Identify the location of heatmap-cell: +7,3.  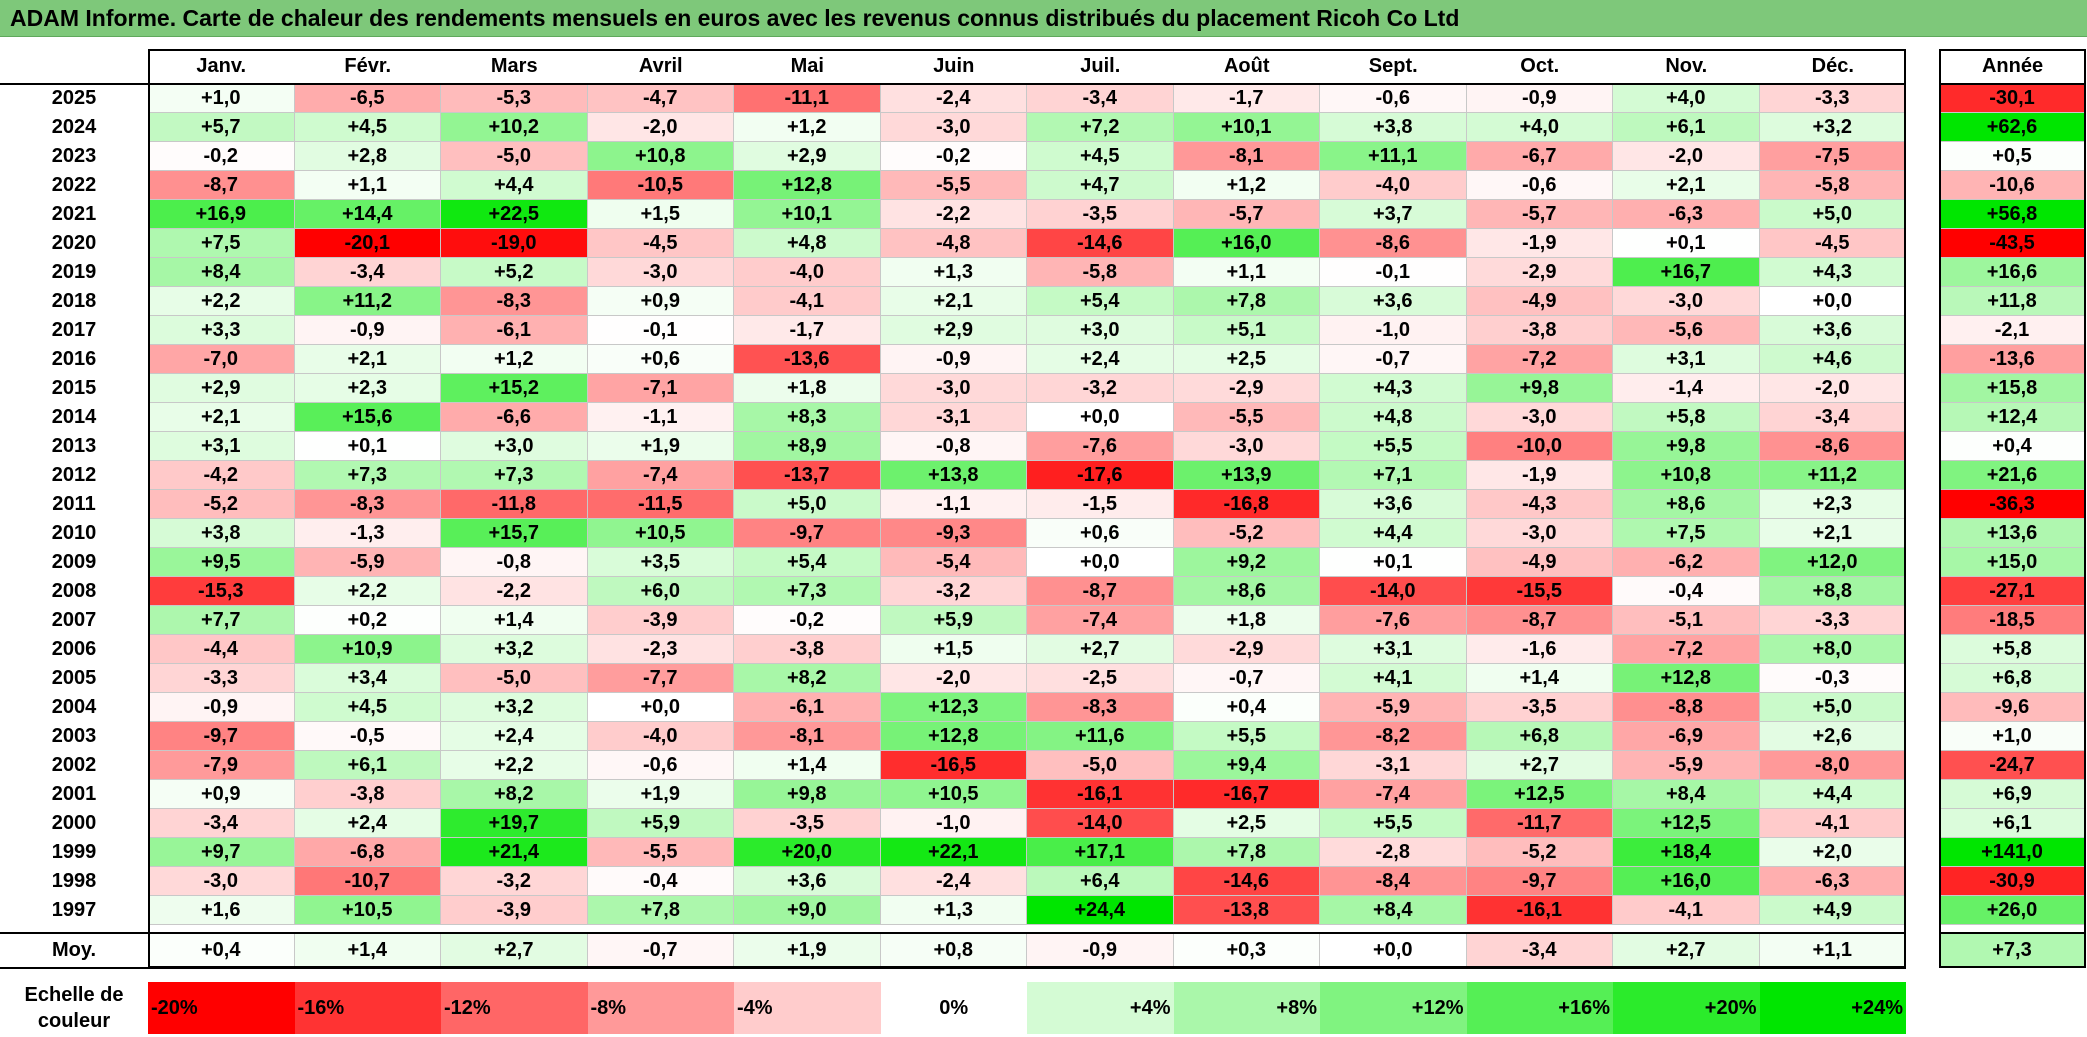
(367, 475).